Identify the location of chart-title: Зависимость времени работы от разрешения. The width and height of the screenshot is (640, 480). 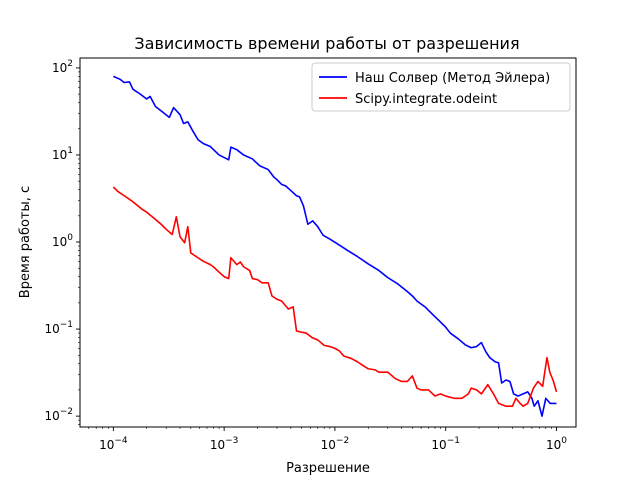
(326, 43).